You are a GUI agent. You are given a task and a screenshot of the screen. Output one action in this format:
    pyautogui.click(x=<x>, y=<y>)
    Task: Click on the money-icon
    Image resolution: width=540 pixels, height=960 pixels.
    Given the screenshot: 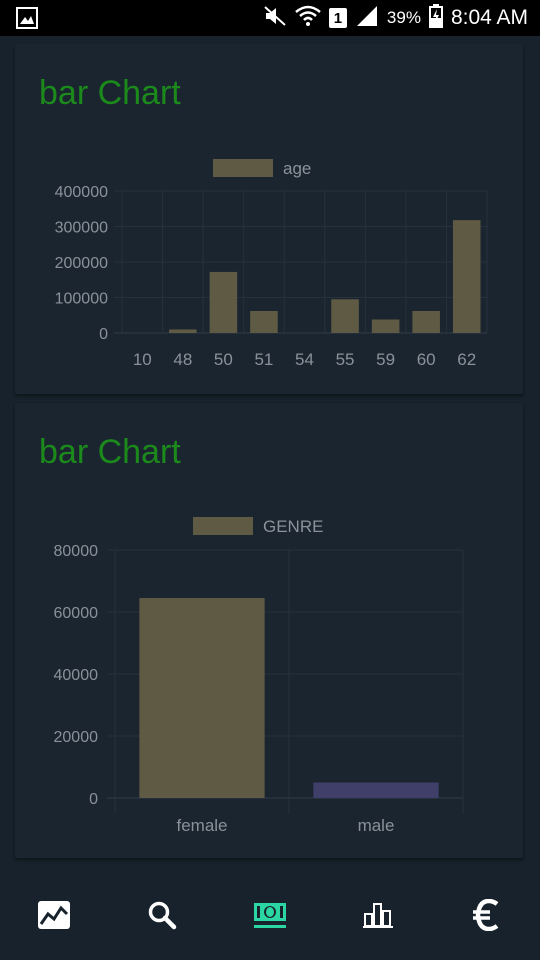 What is the action you would take?
    pyautogui.click(x=270, y=917)
    